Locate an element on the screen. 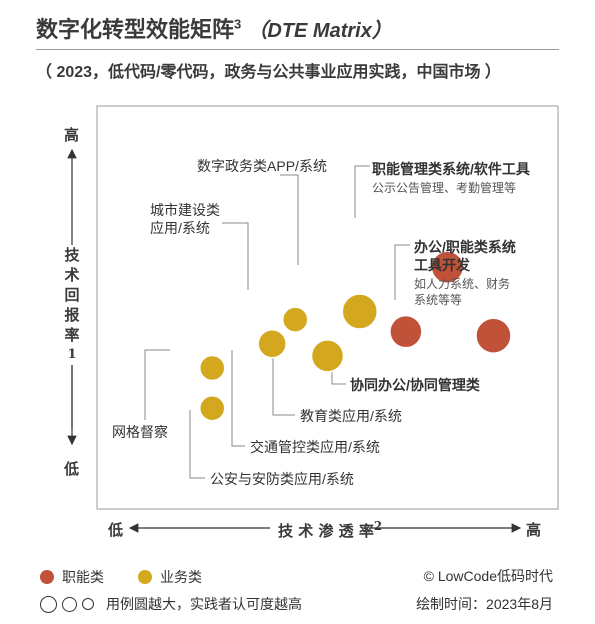 This screenshot has height=624, width=595. bubble-label-8: 公安与安防类应用/系统 is located at coordinates (282, 479).